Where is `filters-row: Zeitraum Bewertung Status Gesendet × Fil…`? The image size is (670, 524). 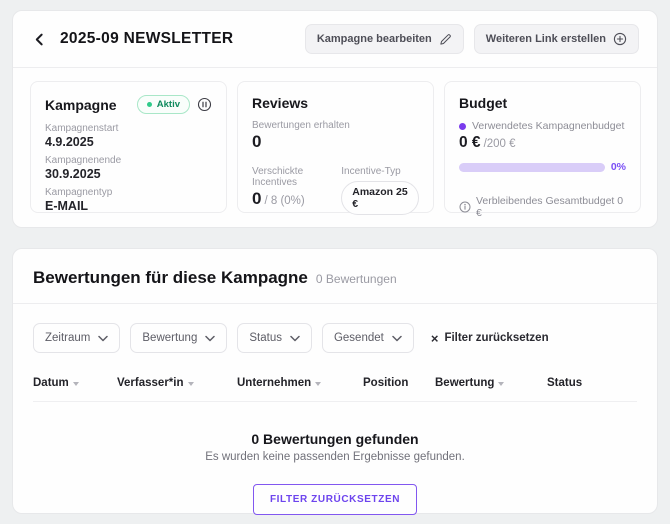 filters-row: Zeitraum Bewertung Status Gesendet × Fil… is located at coordinates (335, 335).